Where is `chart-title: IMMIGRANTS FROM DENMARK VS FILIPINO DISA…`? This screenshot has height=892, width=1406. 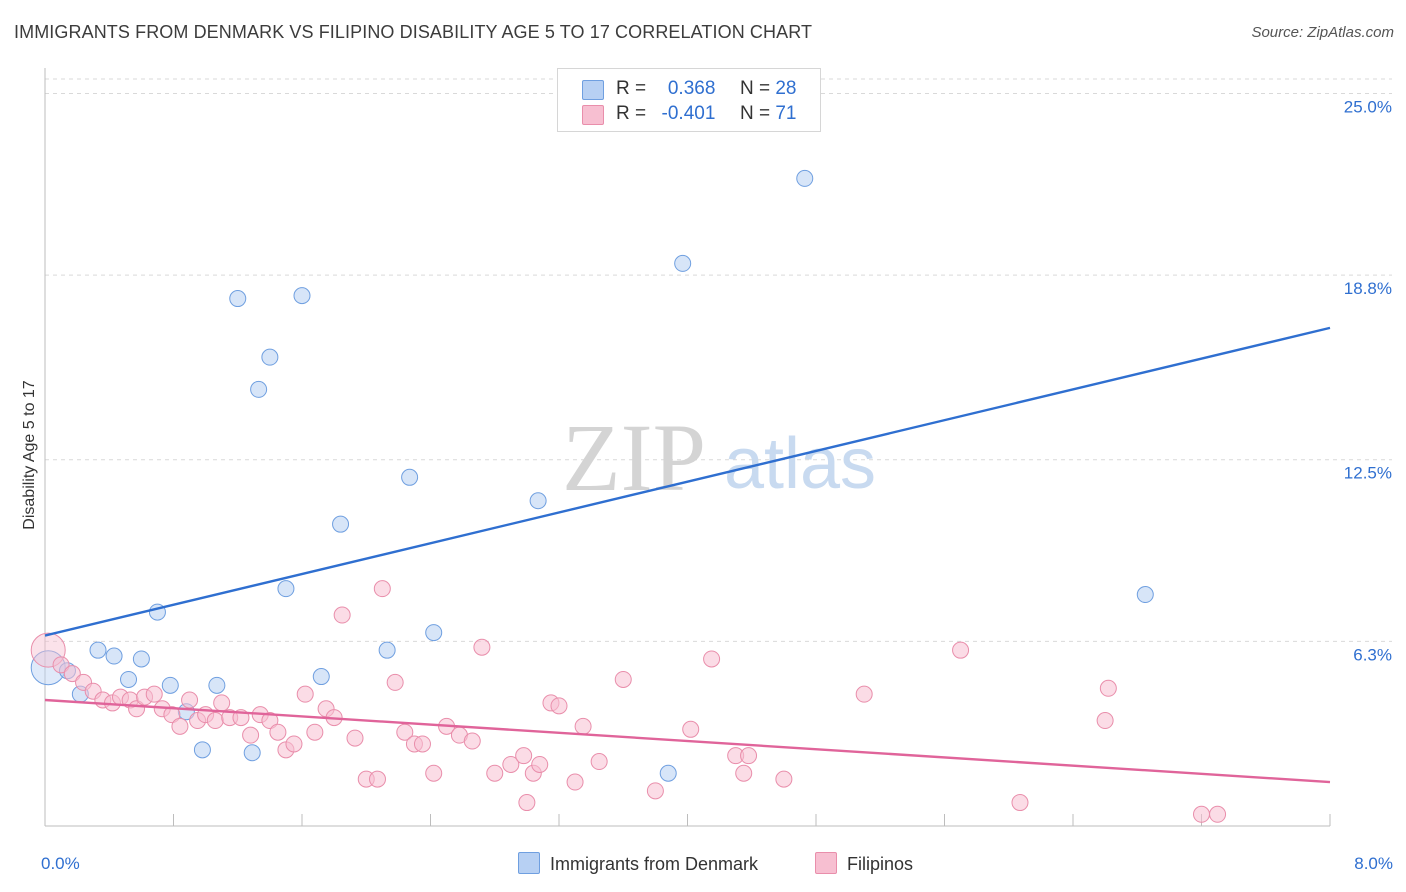
chart-title: IMMIGRANTS FROM DENMARK VS FILIPINO DISA… is located at coordinates (413, 32).